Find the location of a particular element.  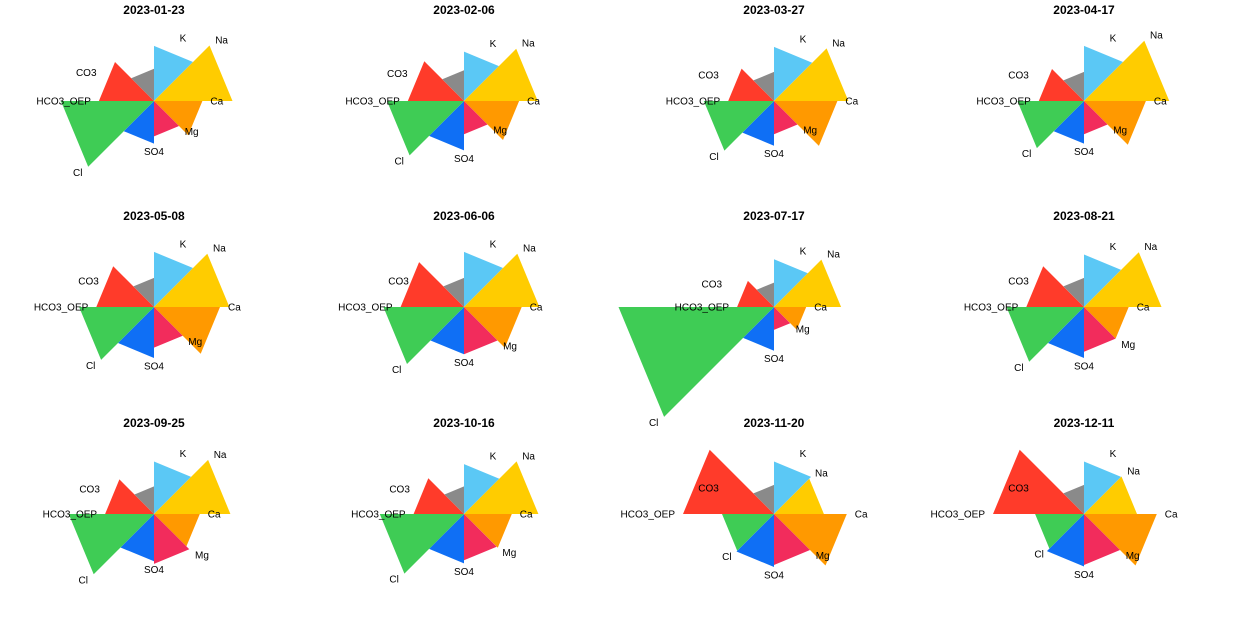

star-panel-2023-12-11: K Na Ca Mg SO4 Cl HCO3_OEP CO3 2023-12-11 is located at coordinates (1054, 498).